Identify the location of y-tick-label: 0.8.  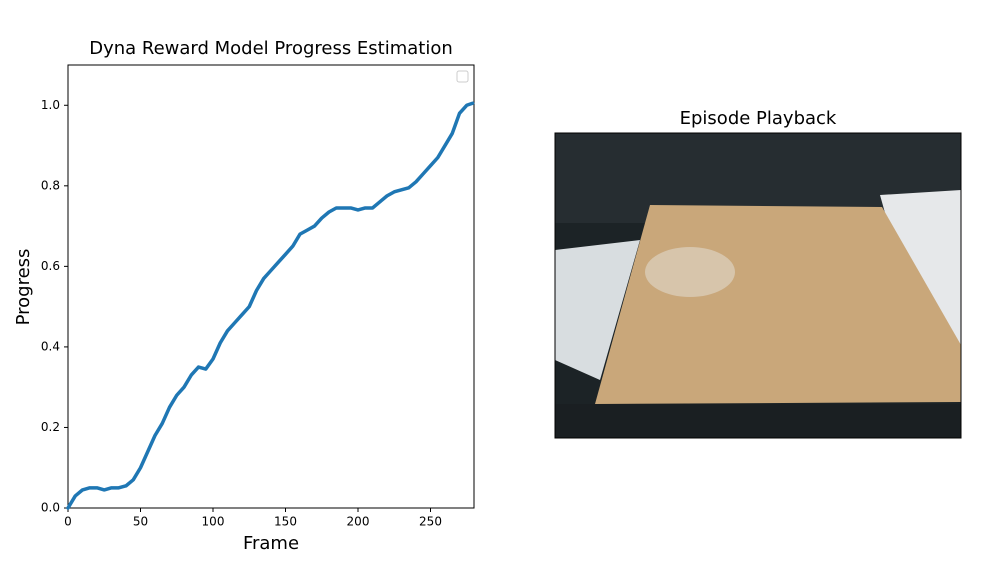
(50, 185).